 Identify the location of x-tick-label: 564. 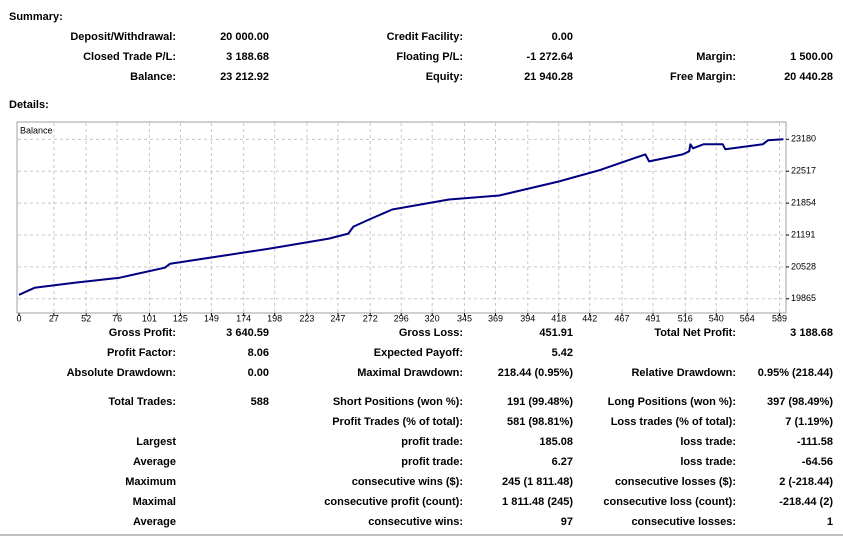
(747, 318).